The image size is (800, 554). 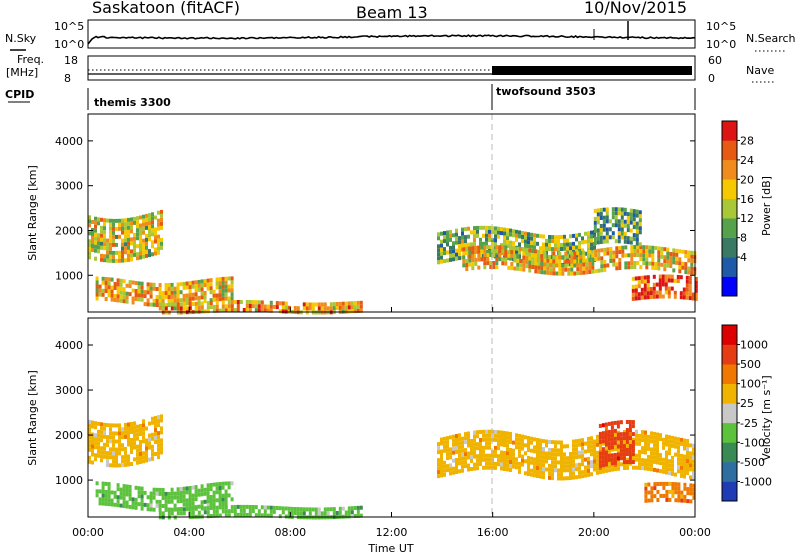 What do you see at coordinates (743, 257) in the screenshot?
I see `colorbar-tick-label: 4` at bounding box center [743, 257].